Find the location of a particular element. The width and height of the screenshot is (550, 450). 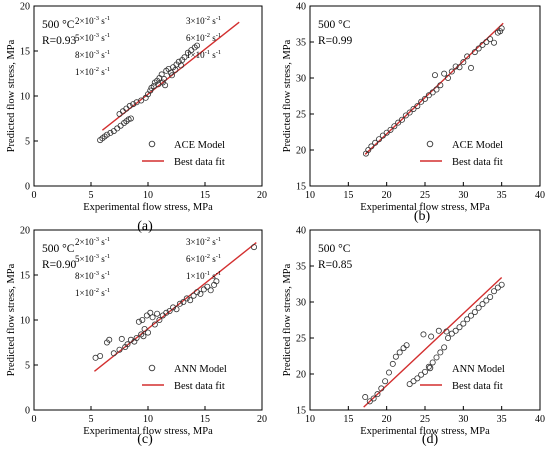

y-tick-label: 10 is located at coordinates (25, 321).